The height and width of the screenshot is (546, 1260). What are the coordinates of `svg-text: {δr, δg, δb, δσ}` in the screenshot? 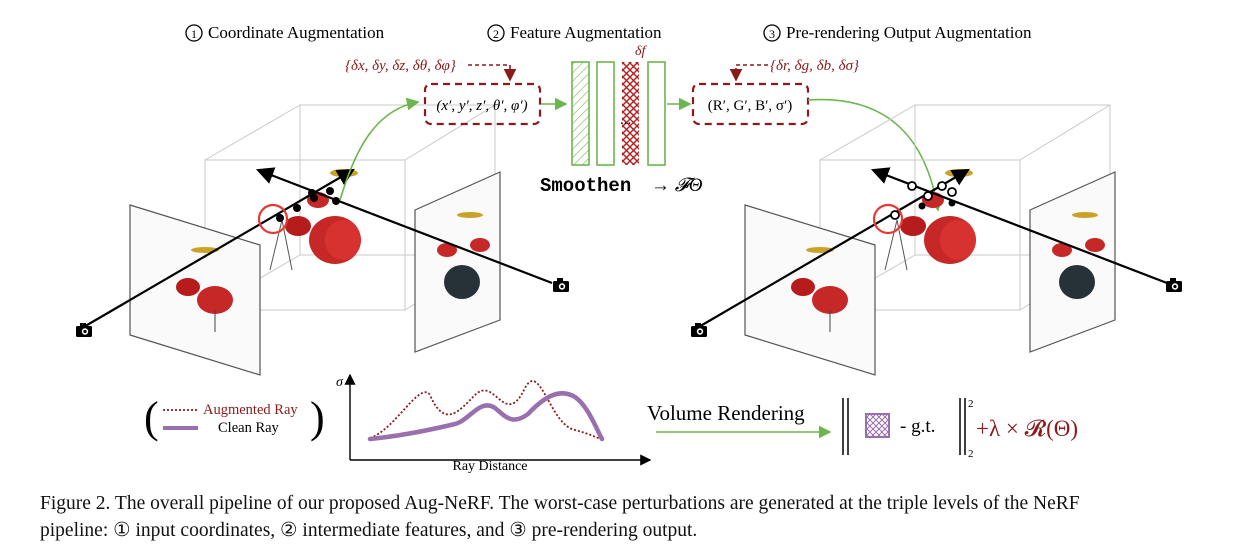 It's located at (814, 66).